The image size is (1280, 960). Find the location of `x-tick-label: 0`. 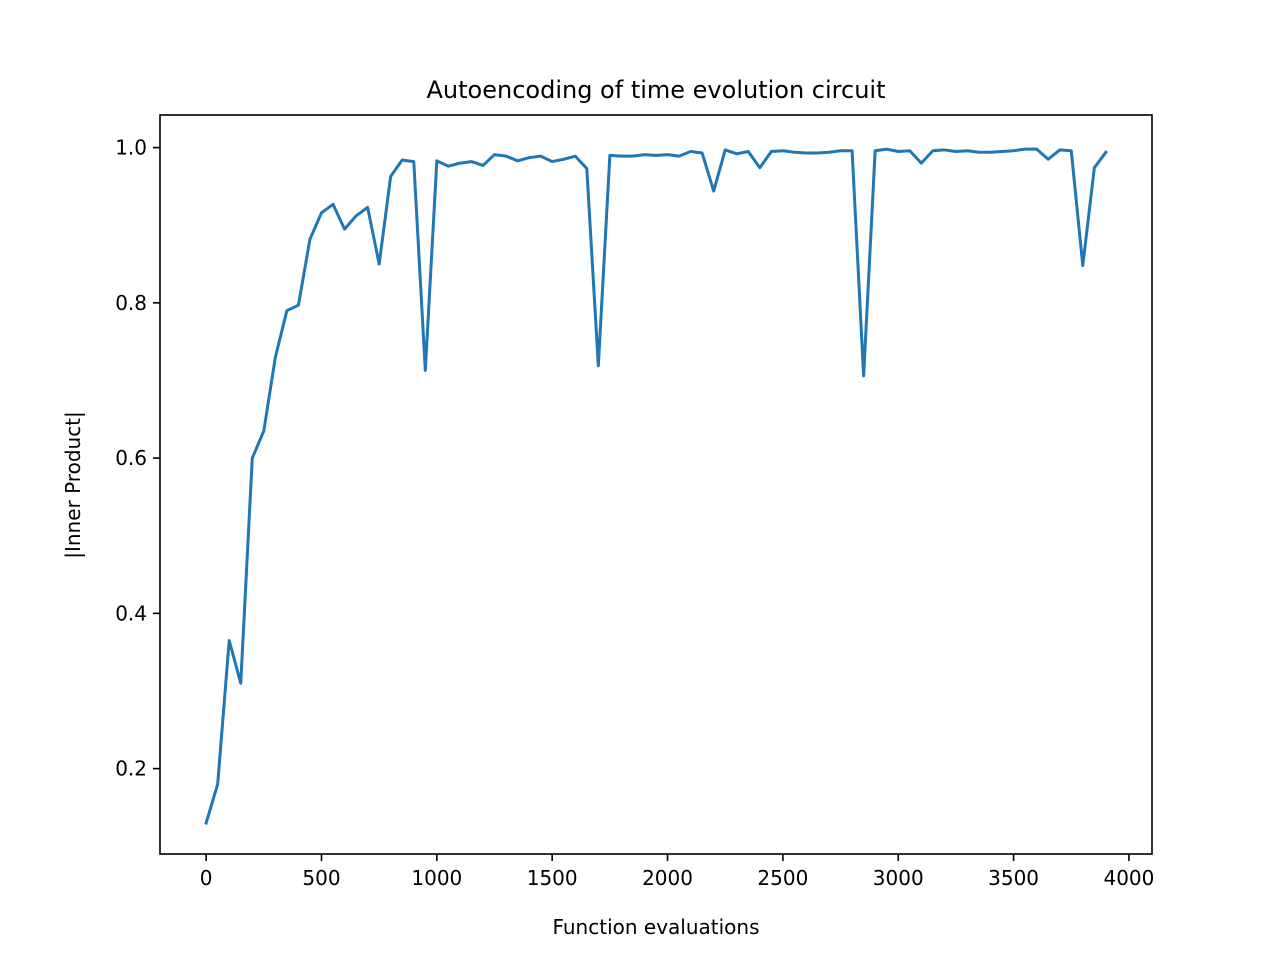

x-tick-label: 0 is located at coordinates (206, 878).